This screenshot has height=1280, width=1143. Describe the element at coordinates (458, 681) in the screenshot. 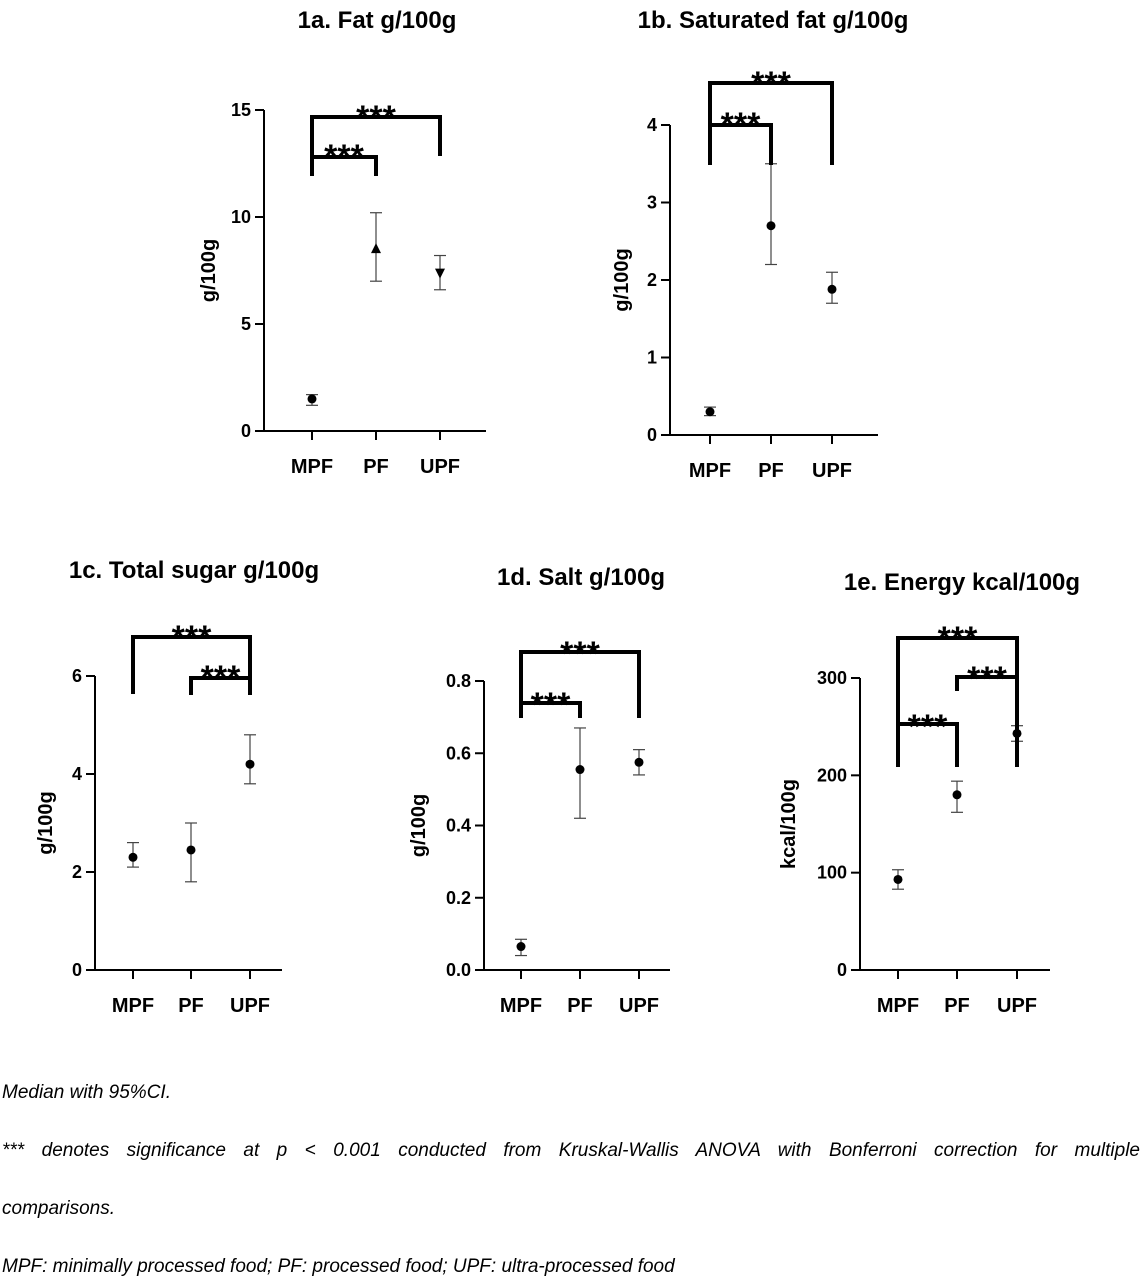

I see `y-tick-label: 0.8` at that location.